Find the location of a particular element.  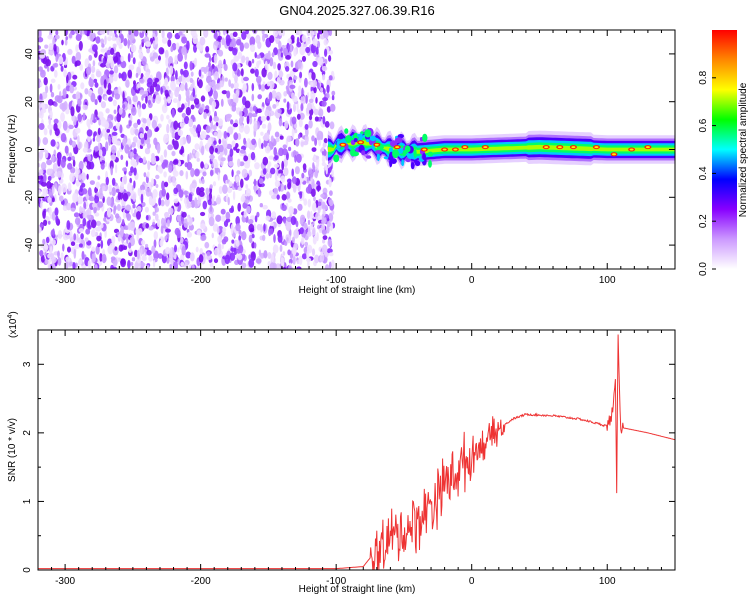

spectrogram-y-tick-label: -20 is located at coordinates (29, 197).